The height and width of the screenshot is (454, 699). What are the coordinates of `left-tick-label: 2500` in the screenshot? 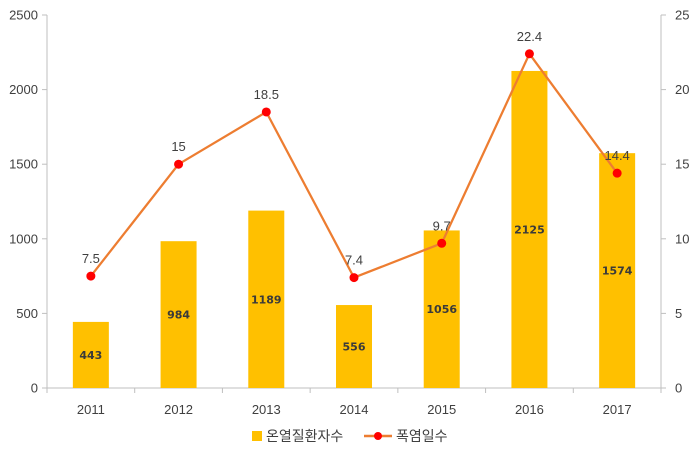 It's located at (23, 15).